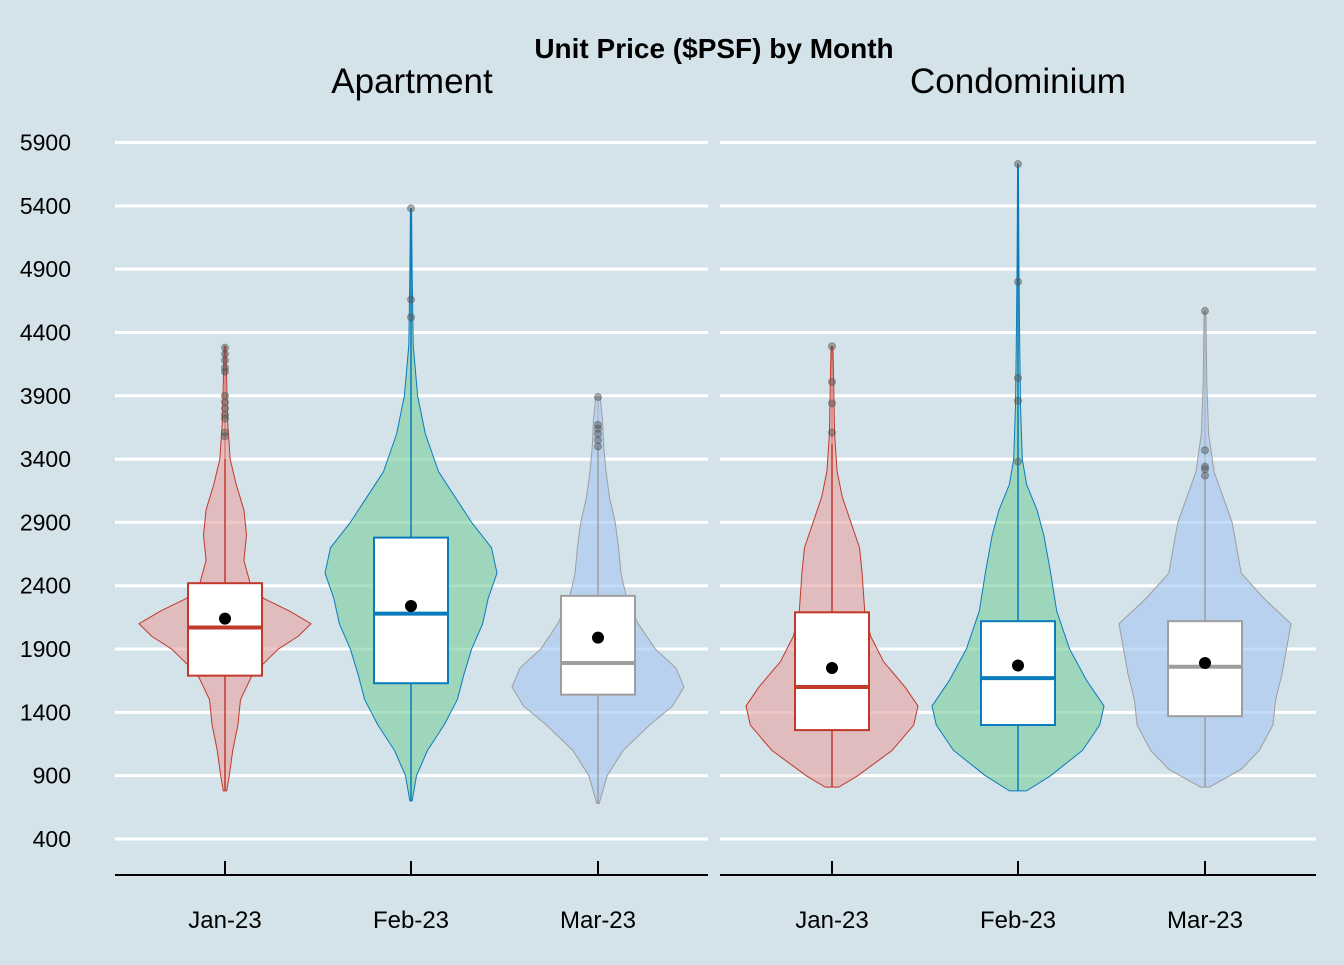 This screenshot has height=965, width=1344. Describe the element at coordinates (45, 143) in the screenshot. I see `y-tick-label: 5900` at that location.